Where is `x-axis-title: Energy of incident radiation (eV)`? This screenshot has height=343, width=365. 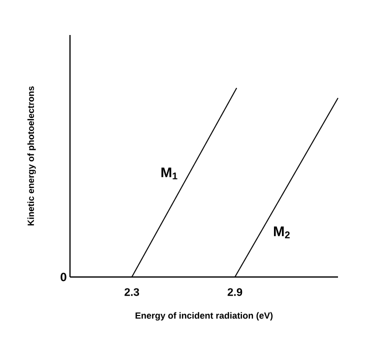
x-axis-title: Energy of incident radiation (eV) is located at coordinates (204, 316).